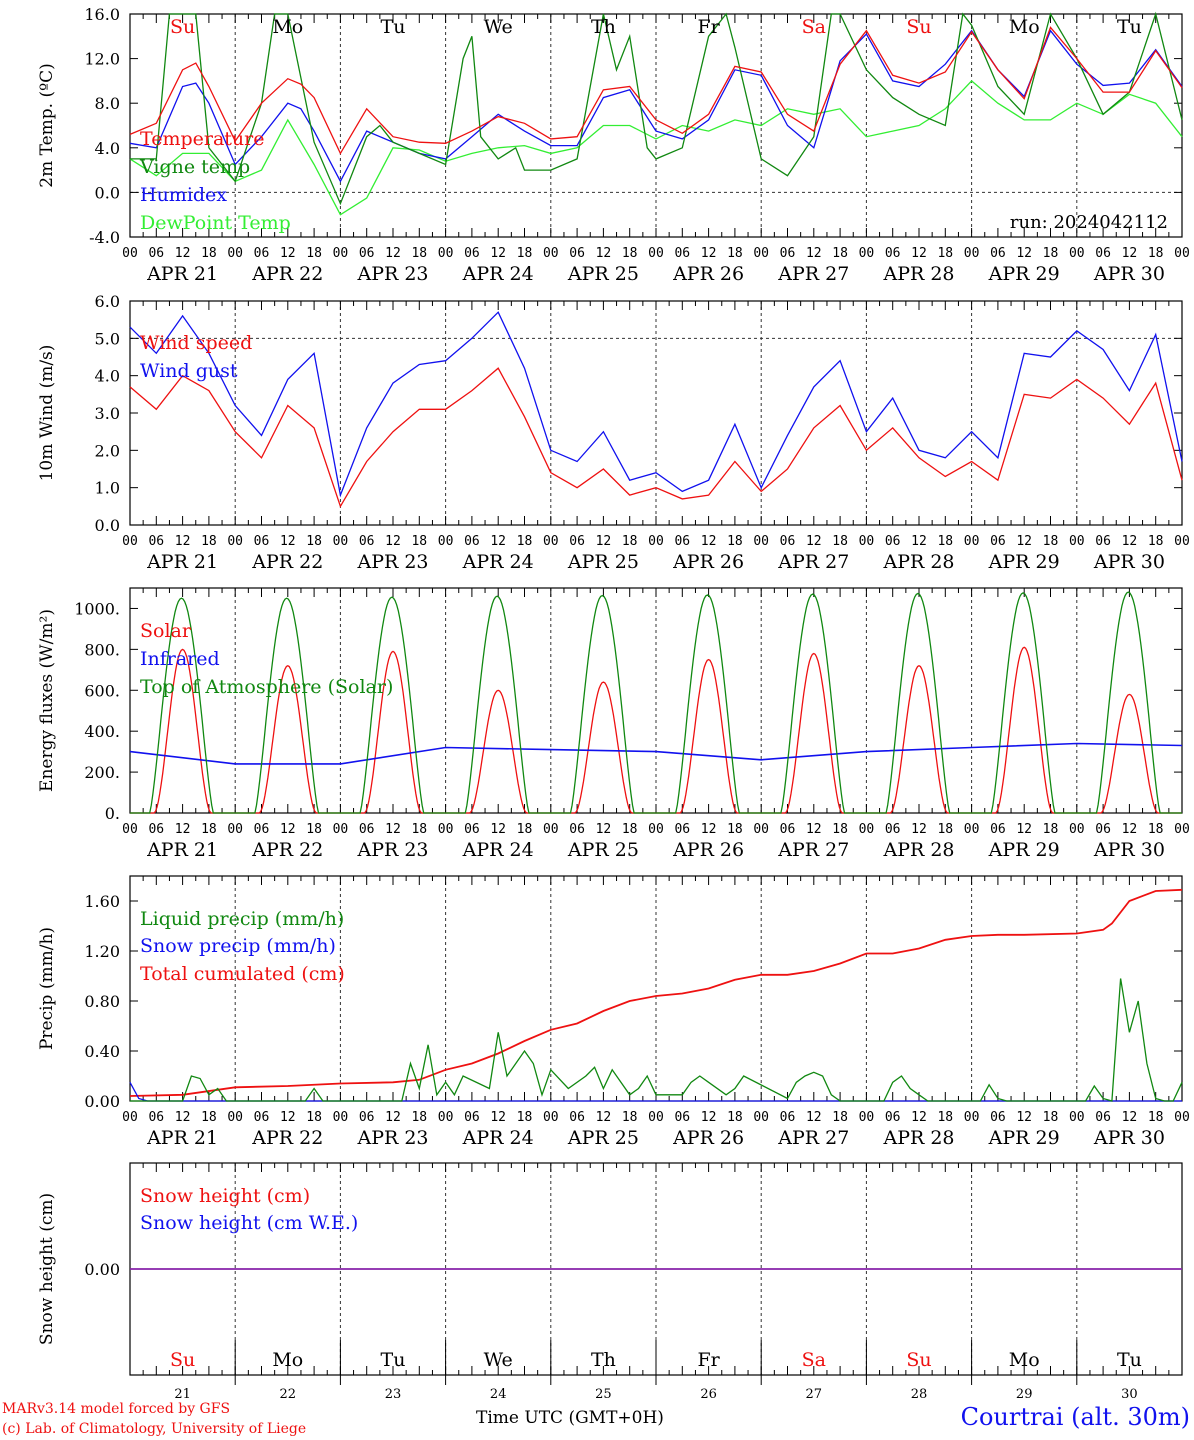  Describe the element at coordinates (47, 413) in the screenshot. I see `wind-y-axis-label: 10m Wind (m/s)` at that location.